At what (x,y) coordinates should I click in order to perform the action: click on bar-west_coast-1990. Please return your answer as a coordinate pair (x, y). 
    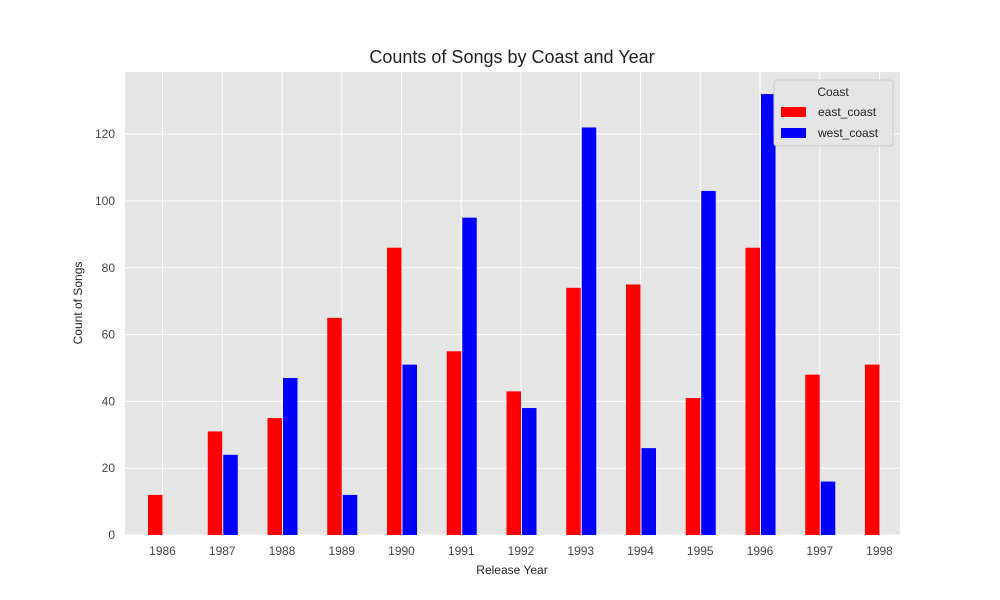
    Looking at the image, I should click on (409, 449).